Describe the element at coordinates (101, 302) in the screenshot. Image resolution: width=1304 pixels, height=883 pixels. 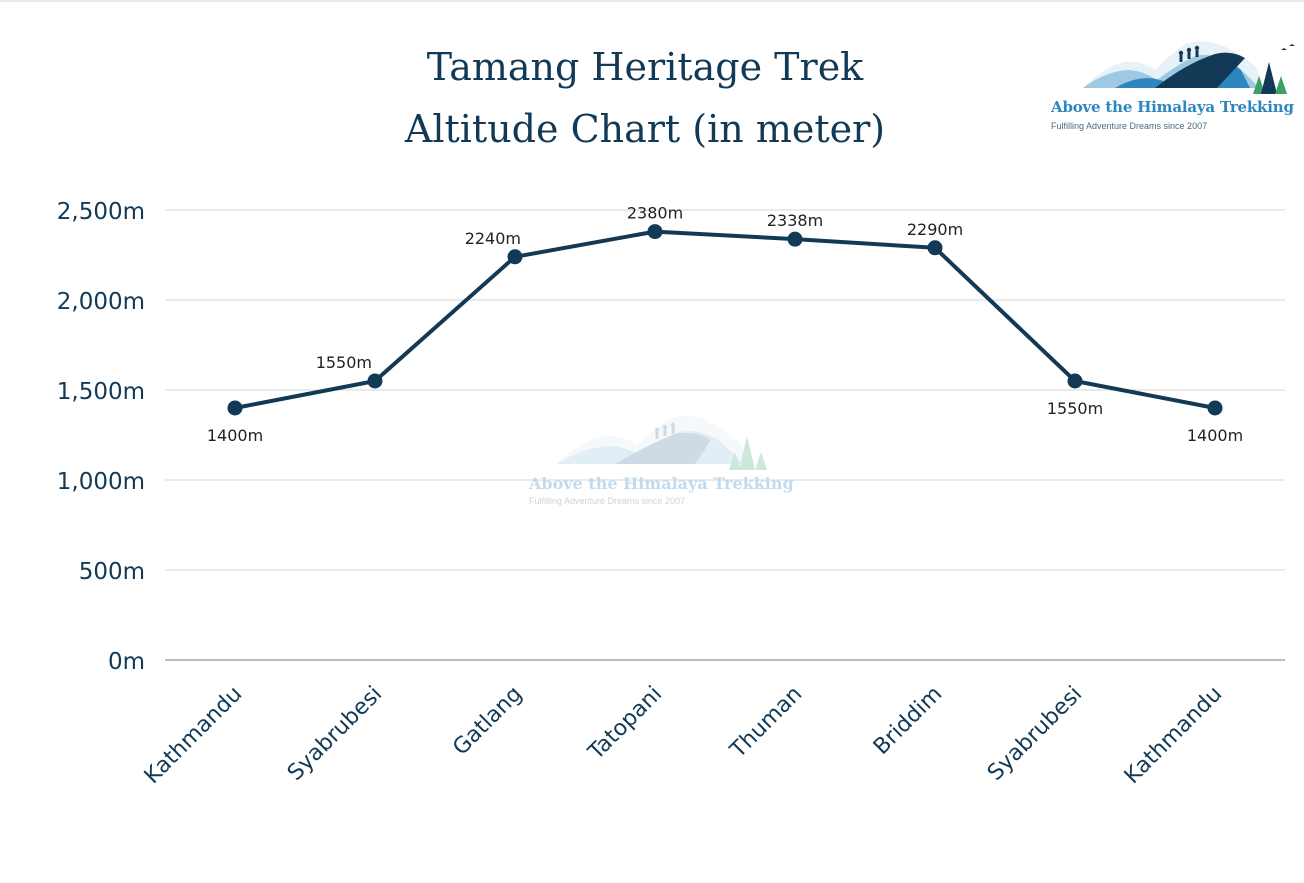
I see `y-tick-label: 2,000m` at that location.